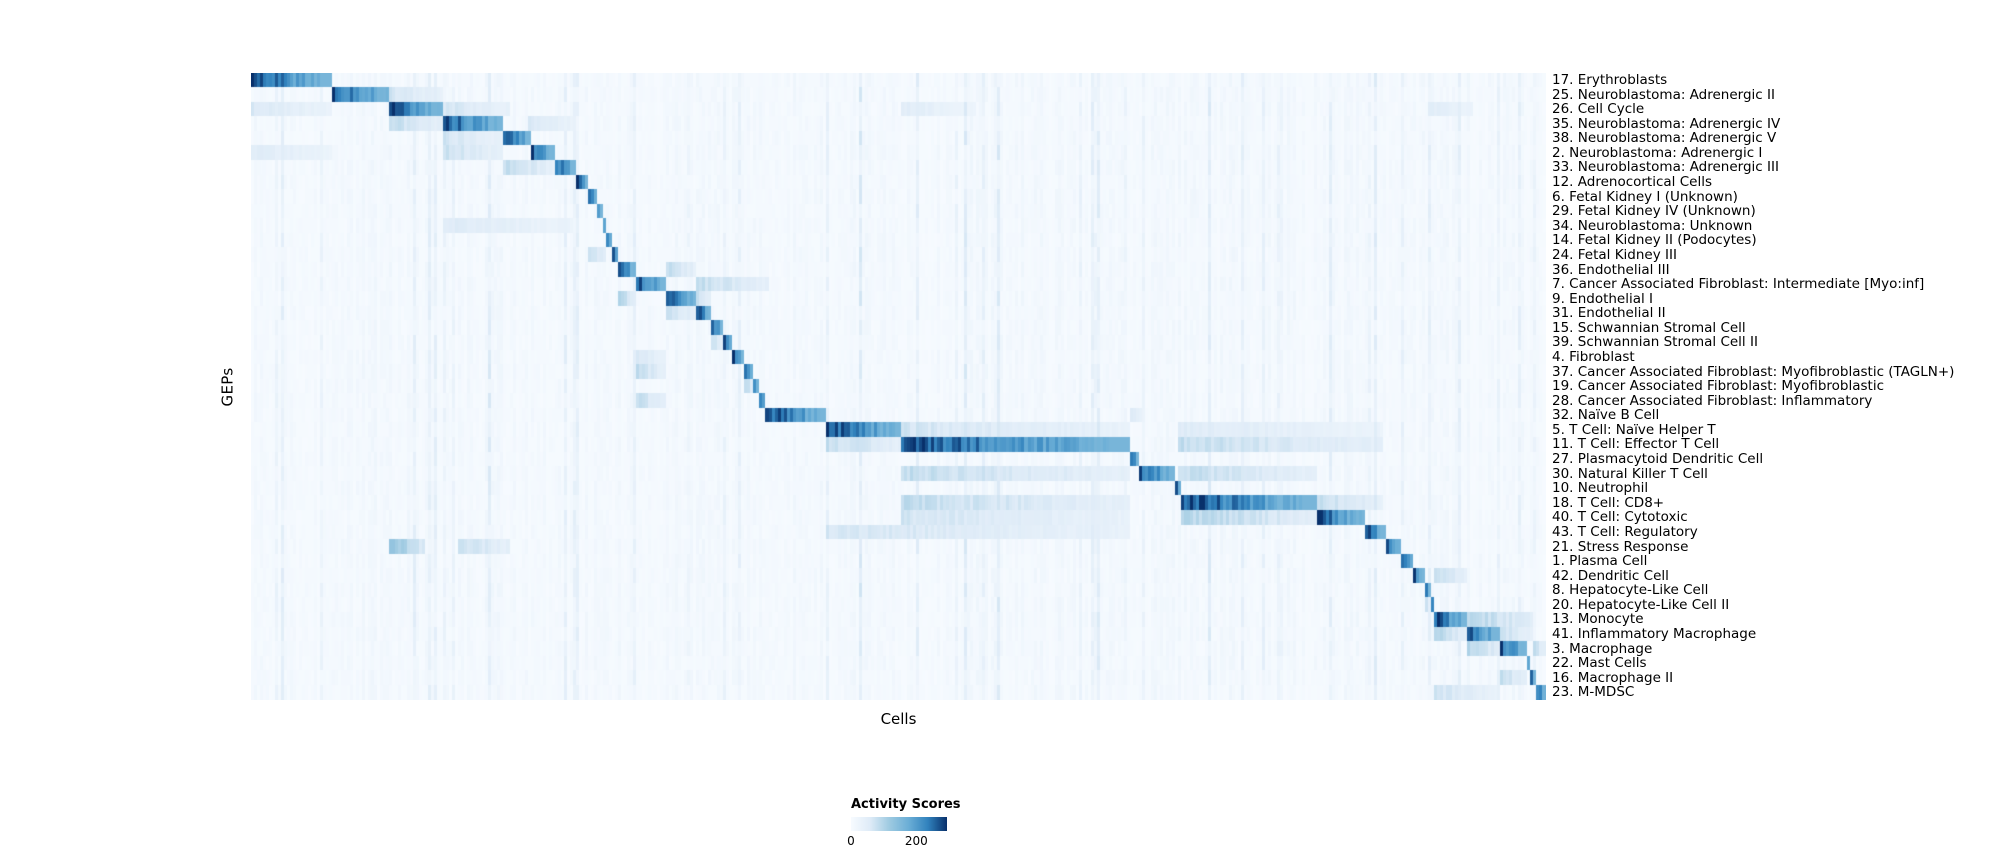  What do you see at coordinates (1602, 648) in the screenshot?
I see `row-label: 3. Macrophage` at bounding box center [1602, 648].